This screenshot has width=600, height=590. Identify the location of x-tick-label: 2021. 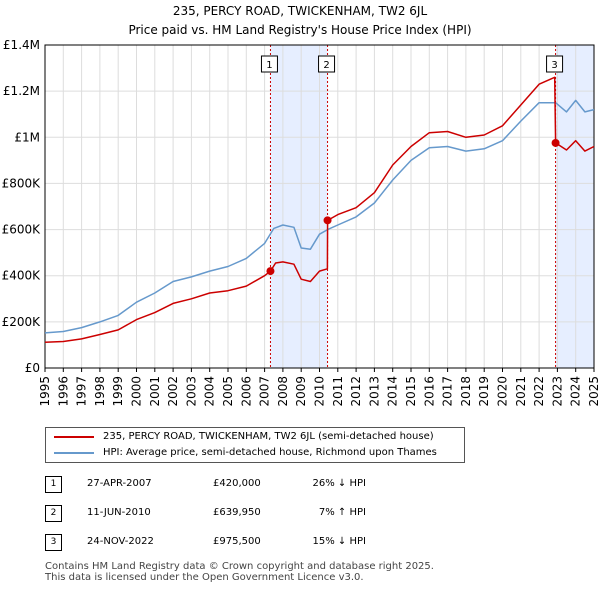
(521, 391).